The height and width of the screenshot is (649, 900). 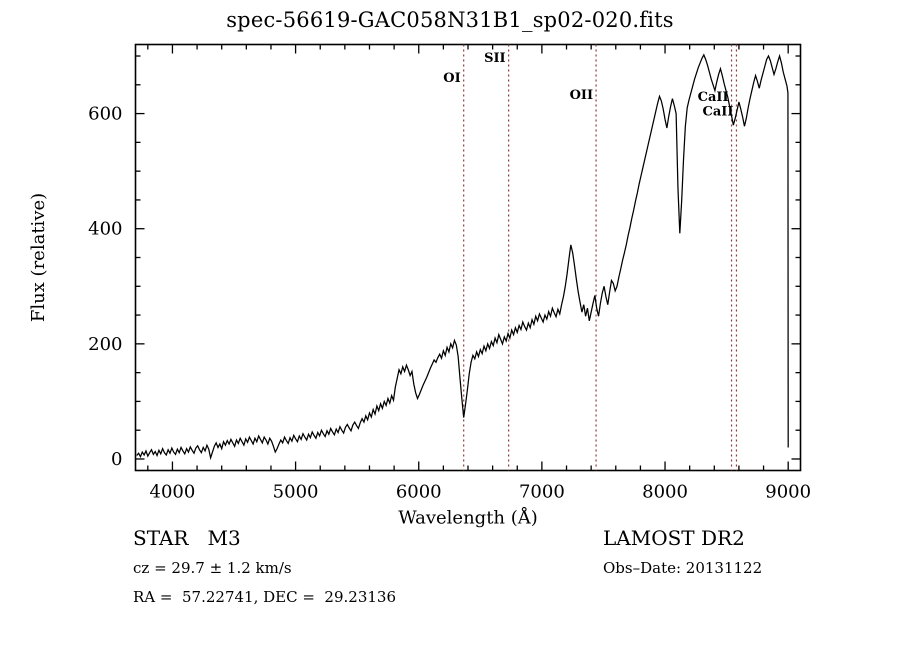 I want to click on spectral-line-label: OII, so click(x=582, y=95).